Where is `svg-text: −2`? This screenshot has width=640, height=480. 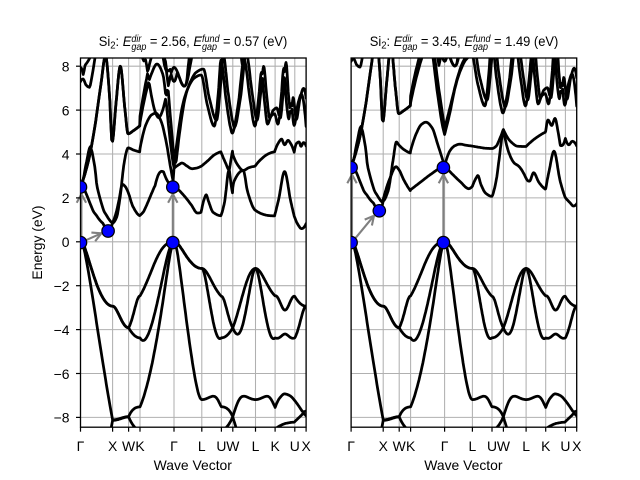
svg-text: −2 is located at coordinates (62, 286).